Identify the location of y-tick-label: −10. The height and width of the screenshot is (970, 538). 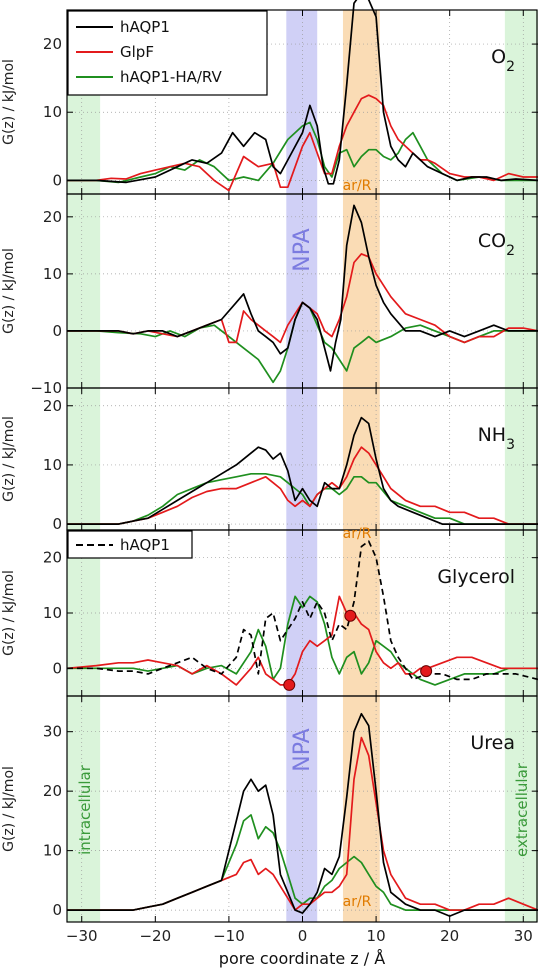
(46, 388).